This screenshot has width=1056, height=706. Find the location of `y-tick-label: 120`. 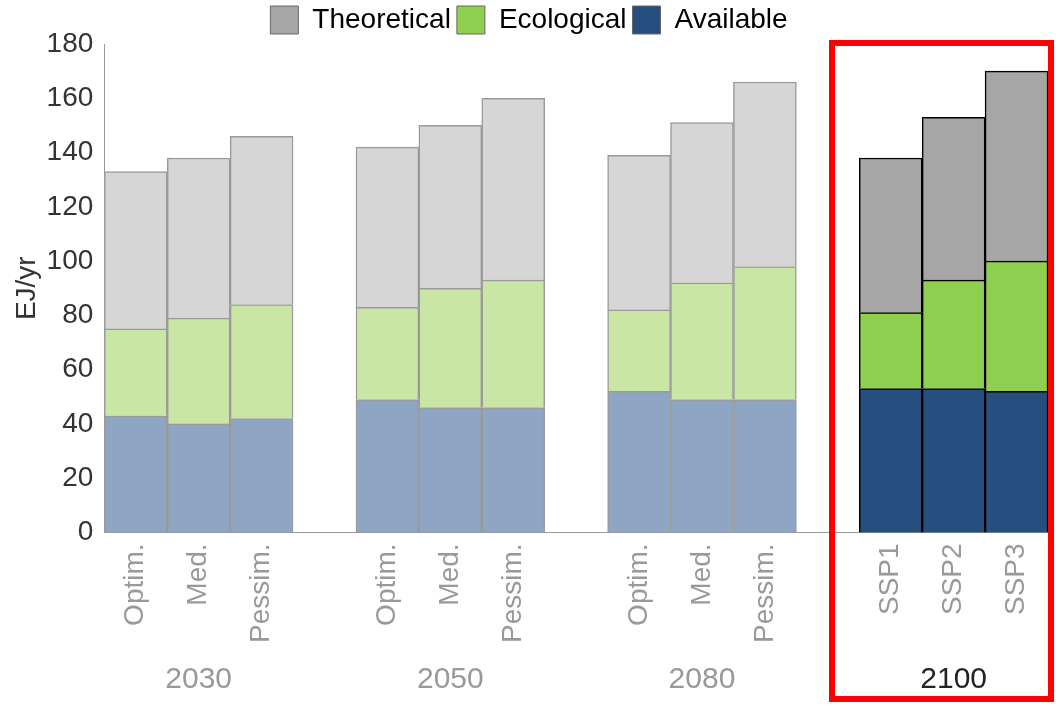

y-tick-label: 120 is located at coordinates (70, 205).